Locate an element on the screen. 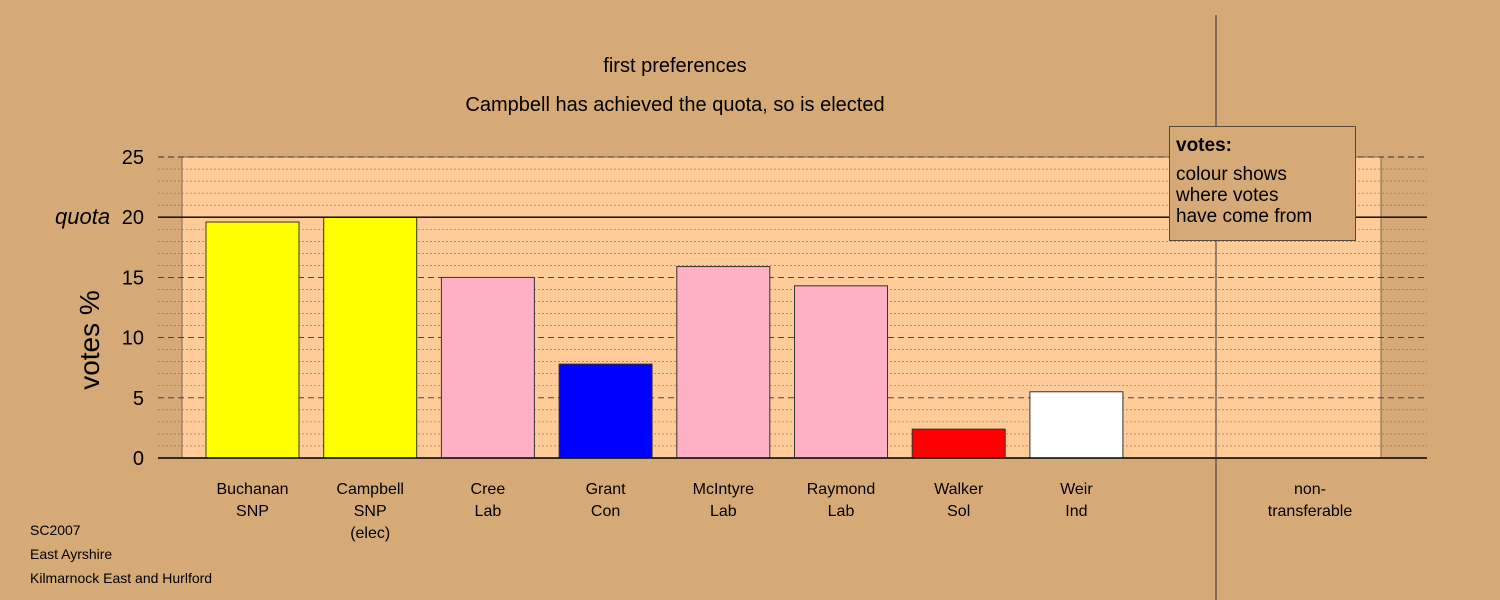 The image size is (1500, 600). y-tick-label: 10 is located at coordinates (133, 339).